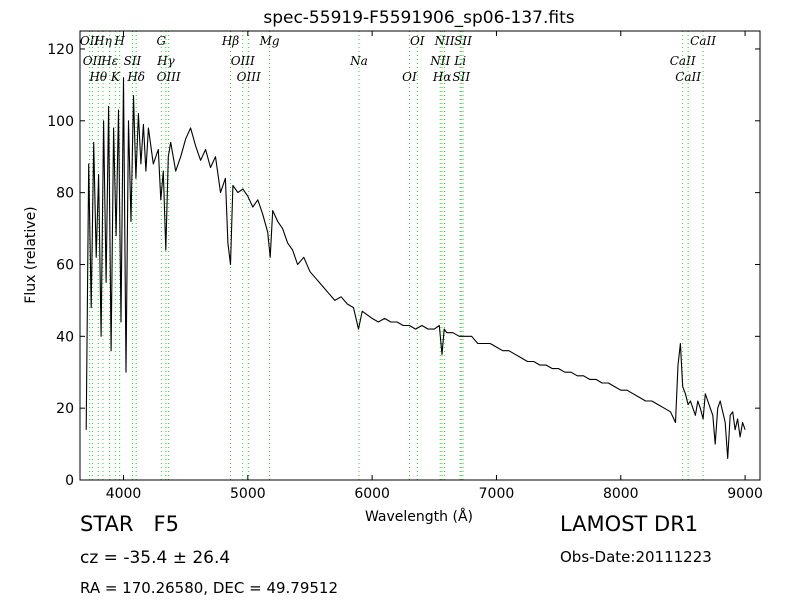  I want to click on y-axis-label: Flux (relative), so click(31, 254).